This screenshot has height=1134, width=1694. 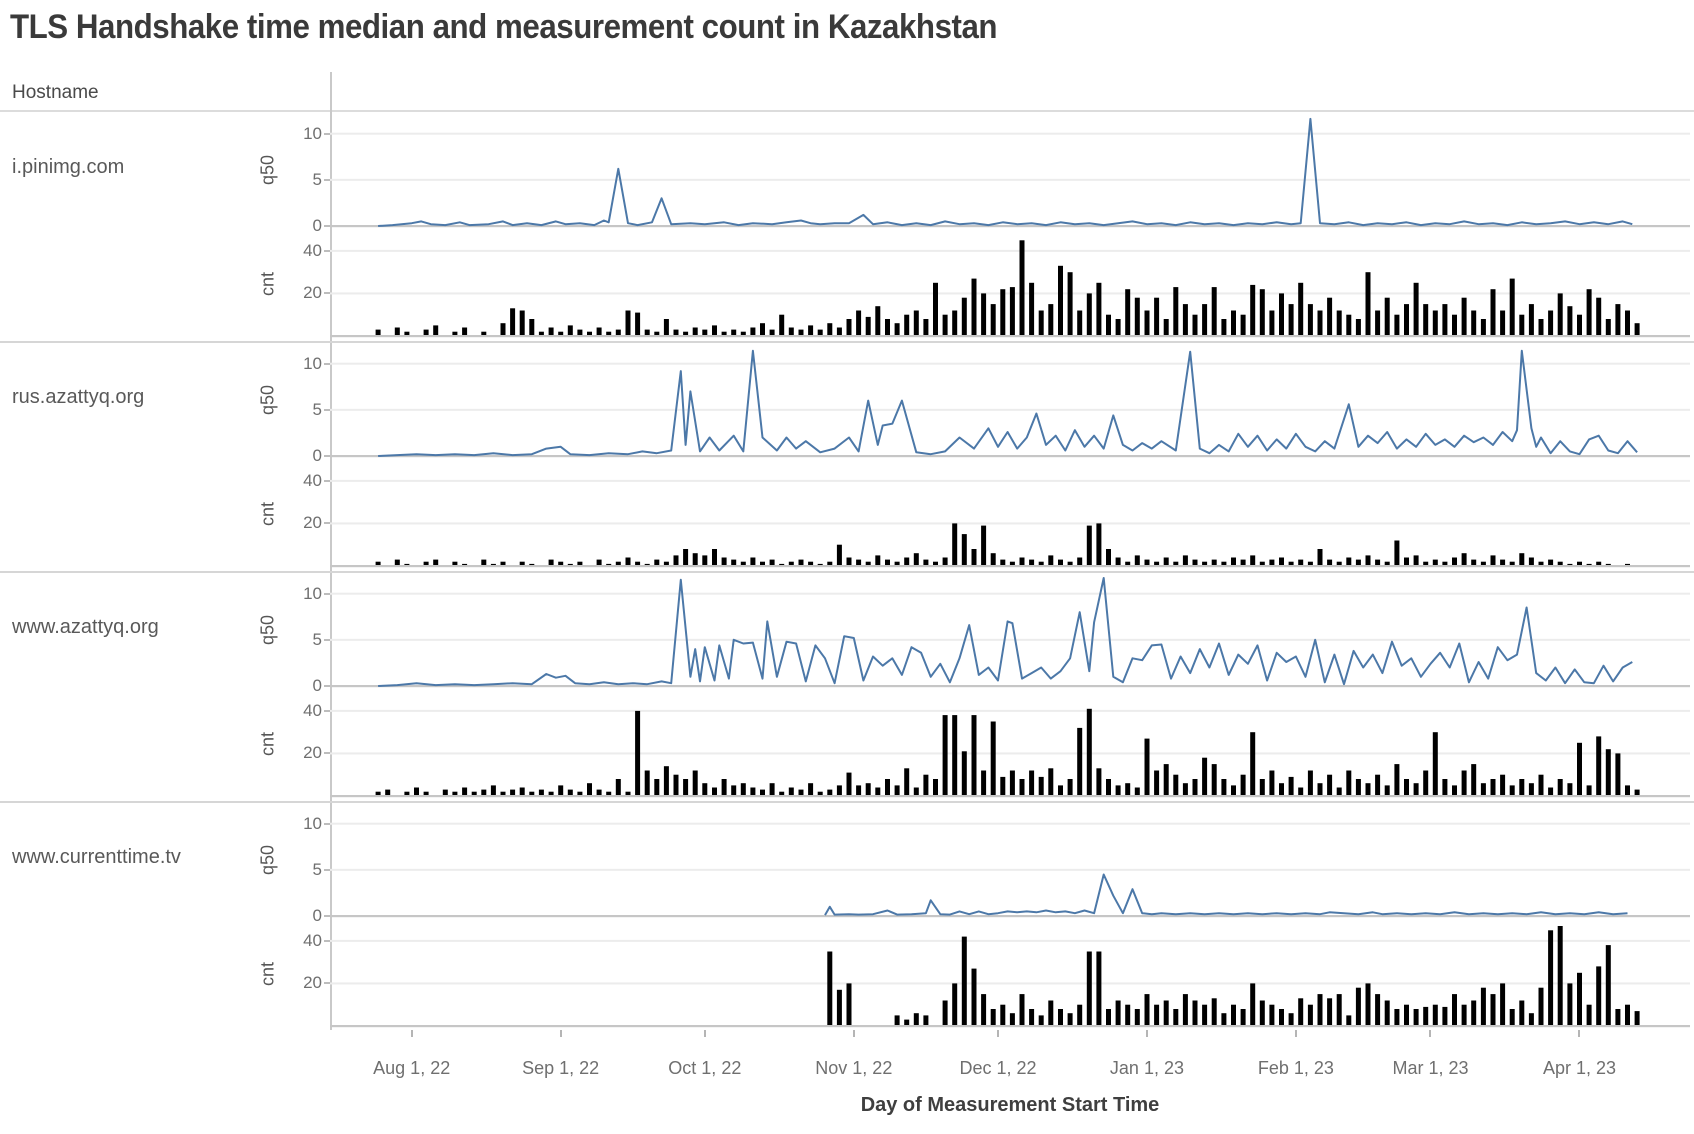 I want to click on x-tick-label: Apr 1, 23, so click(x=1579, y=1068).